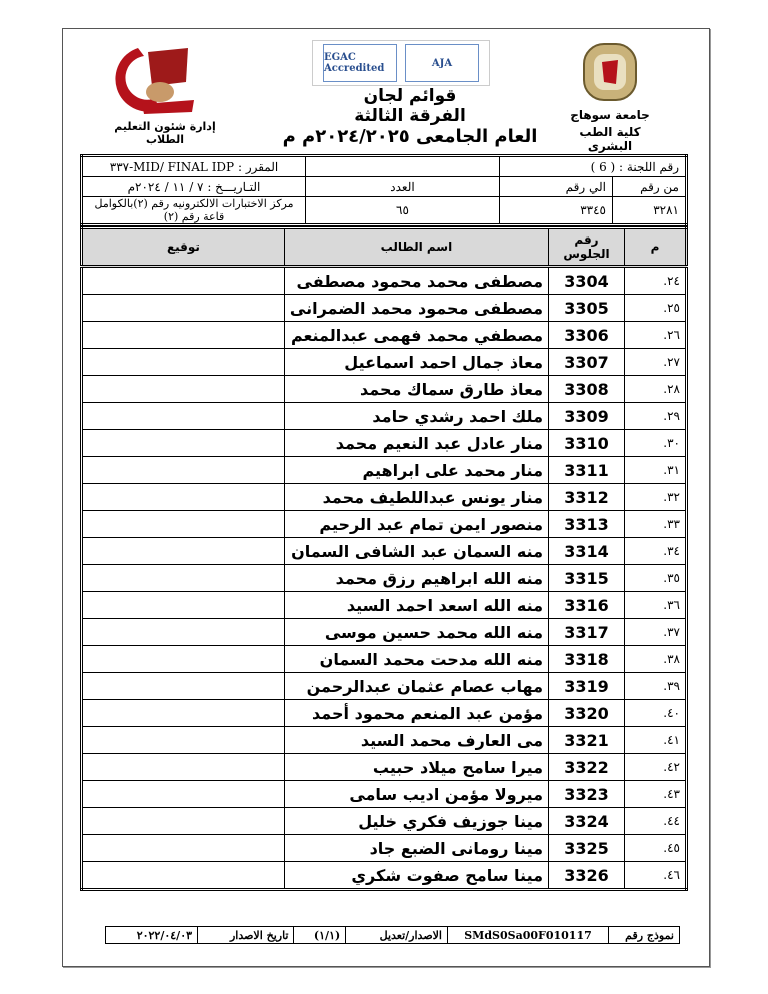 This screenshot has width=768, height=994. Describe the element at coordinates (193, 166) in the screenshot. I see `course-code: المقرر : MID/ FINAL IDP-٣٣٧` at that location.